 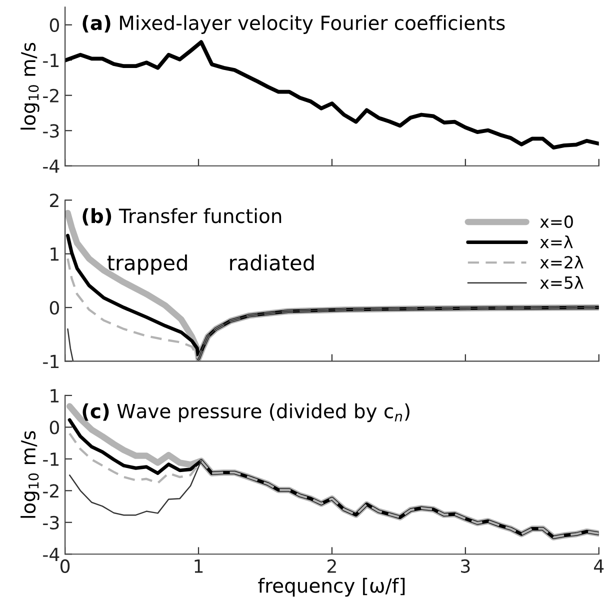 What do you see at coordinates (562, 262) in the screenshot?
I see `legend-label: x=2λ` at bounding box center [562, 262].